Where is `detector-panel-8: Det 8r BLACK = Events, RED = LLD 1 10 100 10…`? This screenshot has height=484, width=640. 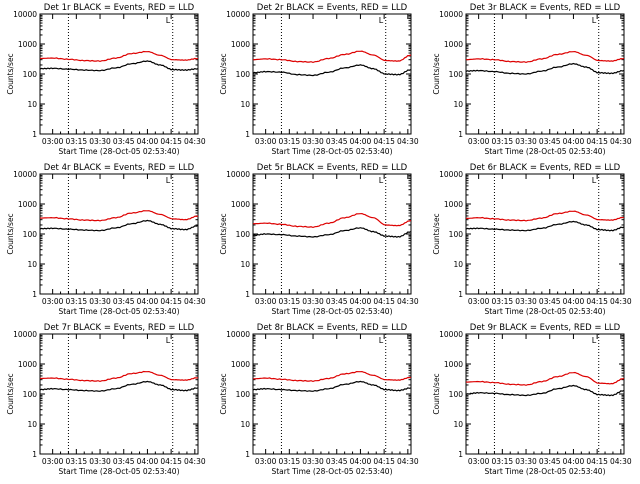
detector-panel-8: Det 8r BLACK = Events, RED = LLD 1 10 100 10… is located at coordinates (319, 399).